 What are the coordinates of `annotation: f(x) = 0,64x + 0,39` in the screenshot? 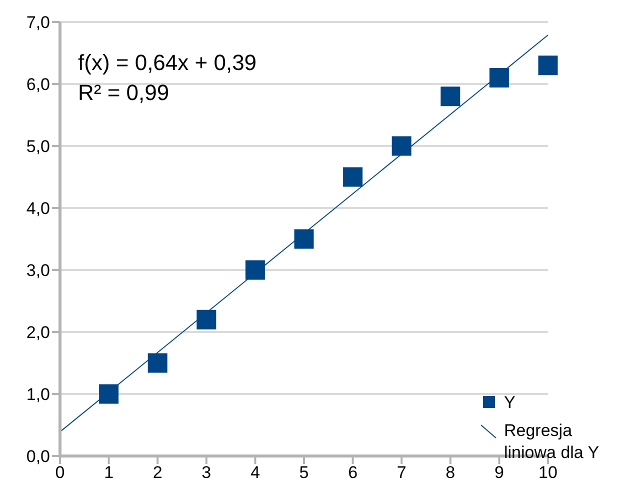 It's located at (167, 63).